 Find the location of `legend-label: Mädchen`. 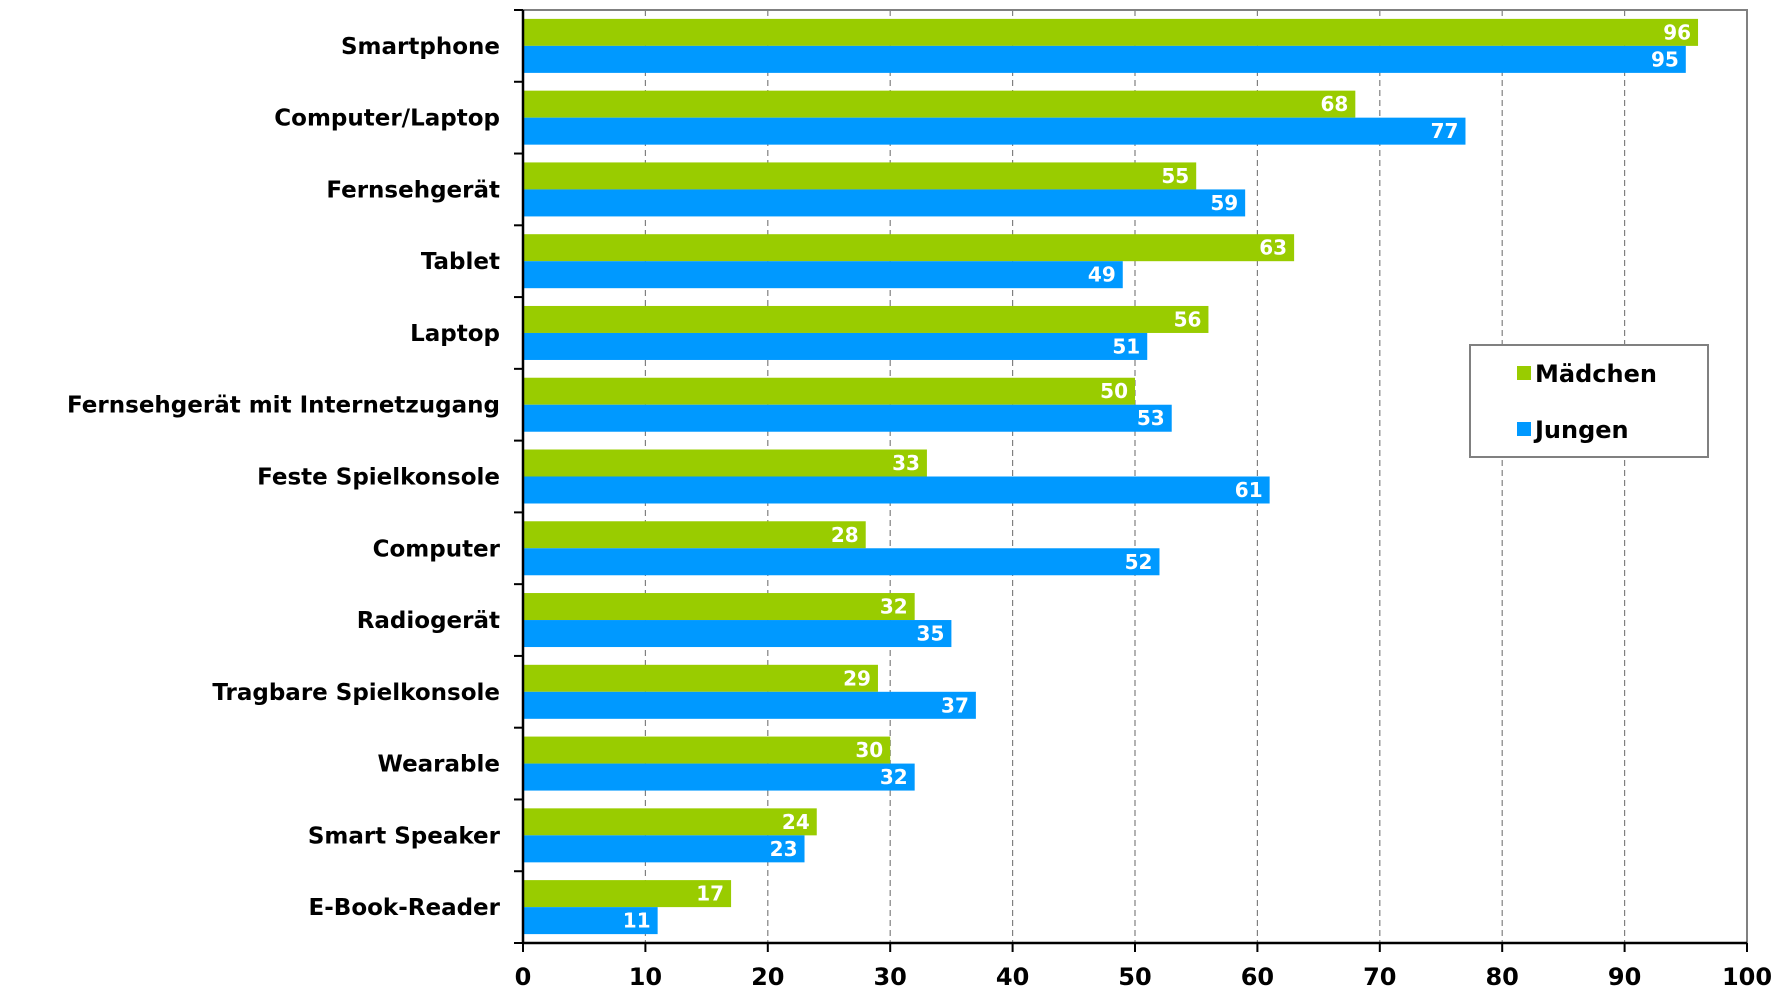

legend-label: Mädchen is located at coordinates (1596, 374).